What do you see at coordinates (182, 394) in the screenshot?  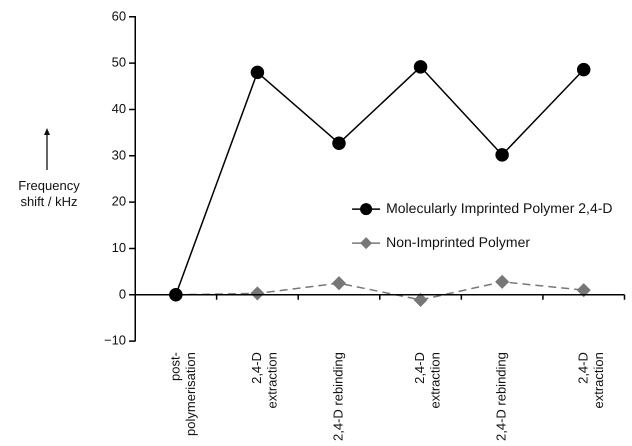 I see `x-tick-label: post- polymerisation` at bounding box center [182, 394].